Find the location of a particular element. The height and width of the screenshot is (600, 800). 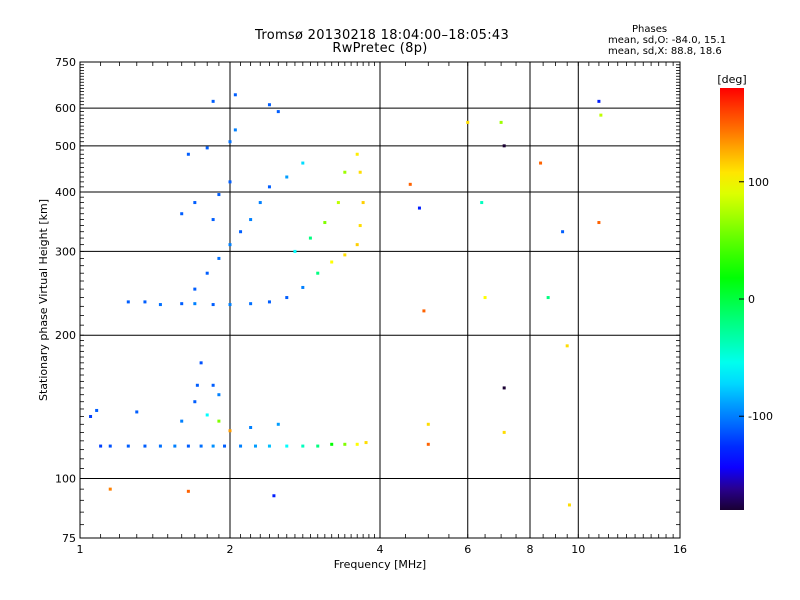

x-tick-label: 10 is located at coordinates (578, 549).